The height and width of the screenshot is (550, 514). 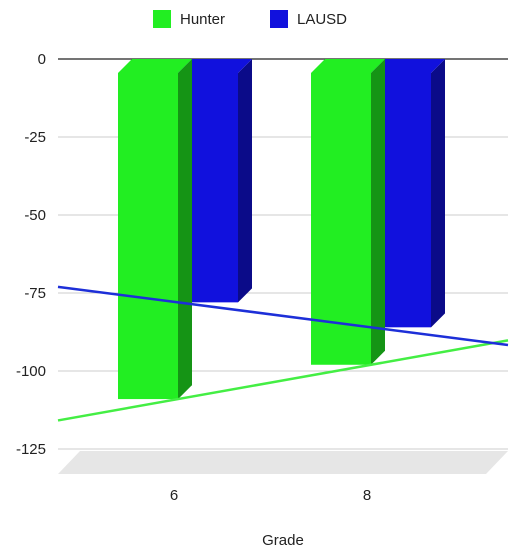 What do you see at coordinates (367, 495) in the screenshot?
I see `x-tick-label: 8` at bounding box center [367, 495].